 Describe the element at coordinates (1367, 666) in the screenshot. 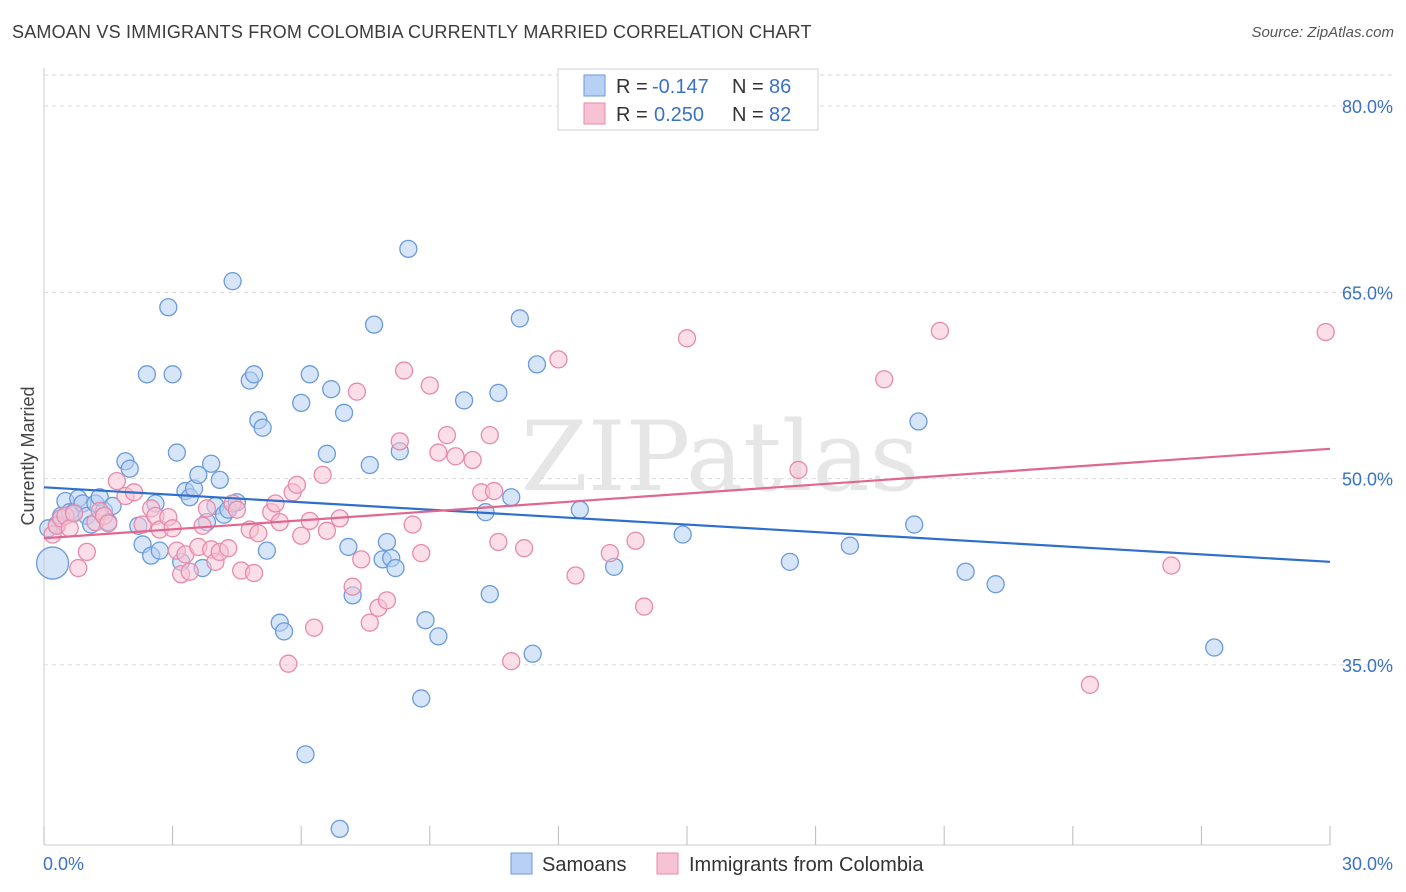

I see `y-tick-label-3: 35.0%` at that location.